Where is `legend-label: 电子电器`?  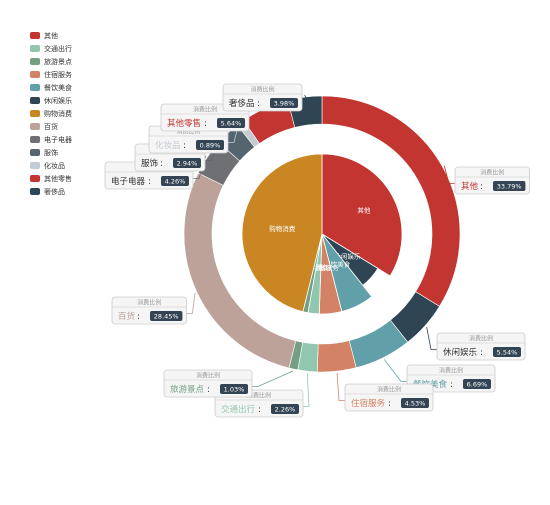
legend-label: 电子电器 is located at coordinates (58, 139).